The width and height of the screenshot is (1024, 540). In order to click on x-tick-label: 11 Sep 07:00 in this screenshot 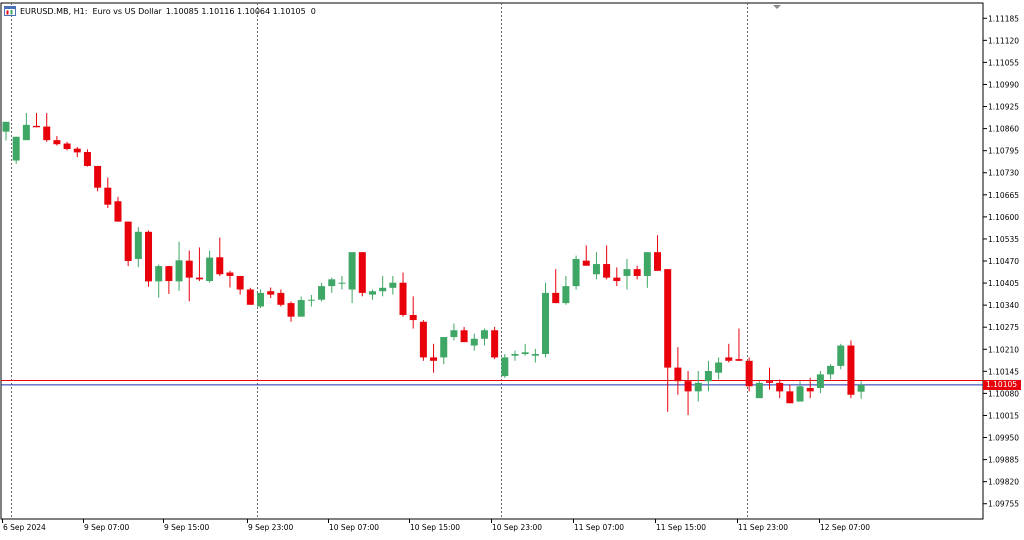, I will do `click(599, 527)`.